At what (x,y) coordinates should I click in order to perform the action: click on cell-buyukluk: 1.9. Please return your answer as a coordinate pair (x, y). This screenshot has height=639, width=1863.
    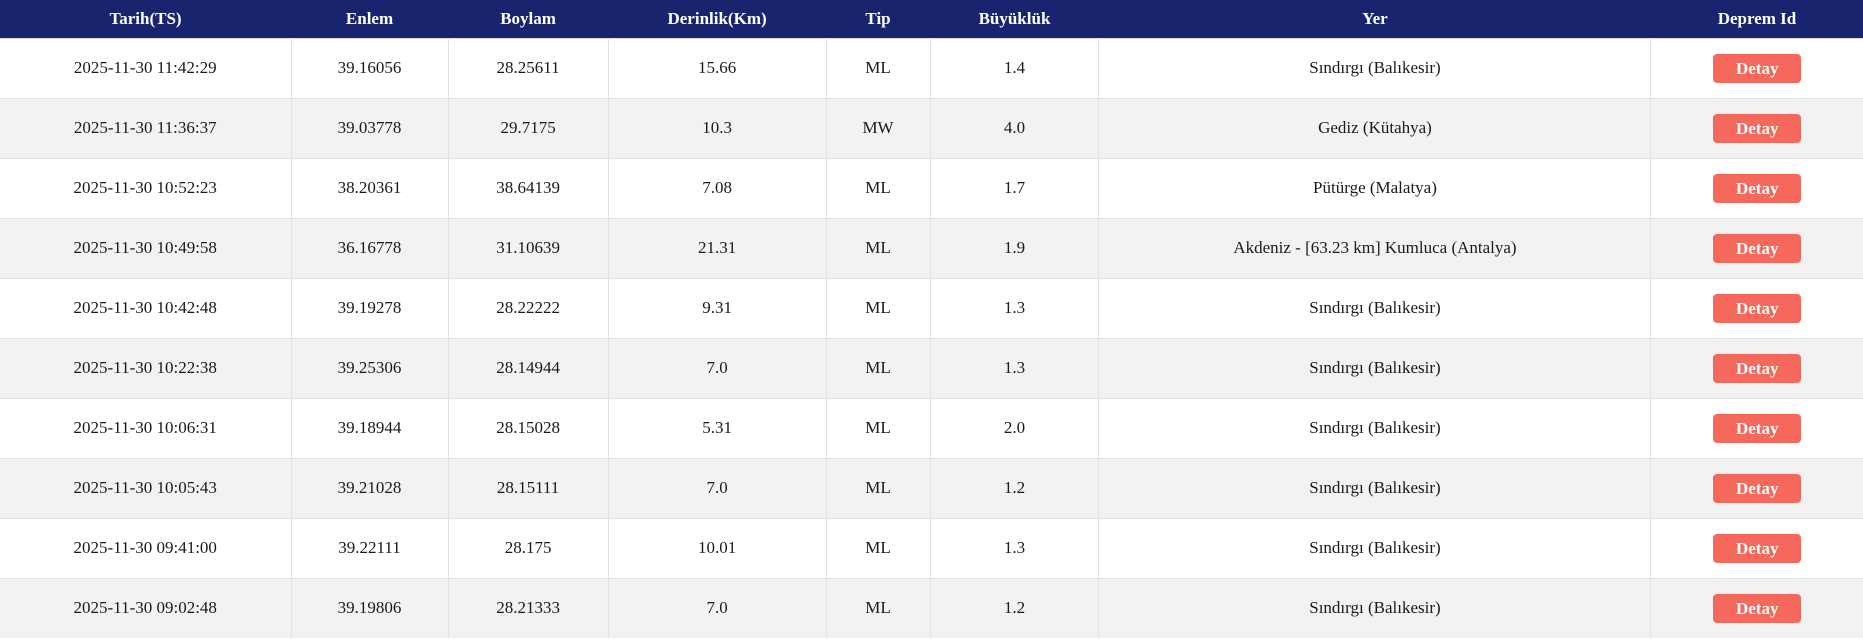
    Looking at the image, I should click on (1014, 247).